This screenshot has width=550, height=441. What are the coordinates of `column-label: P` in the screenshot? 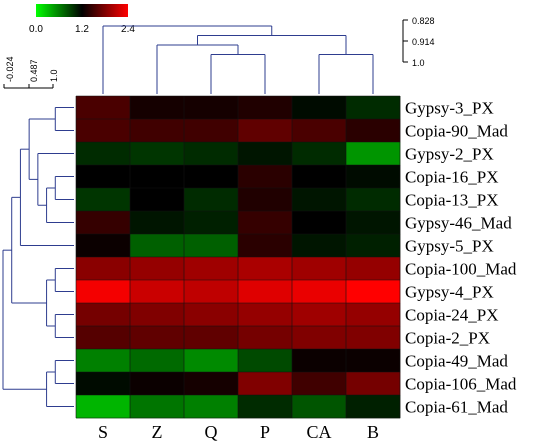 It's located at (265, 431).